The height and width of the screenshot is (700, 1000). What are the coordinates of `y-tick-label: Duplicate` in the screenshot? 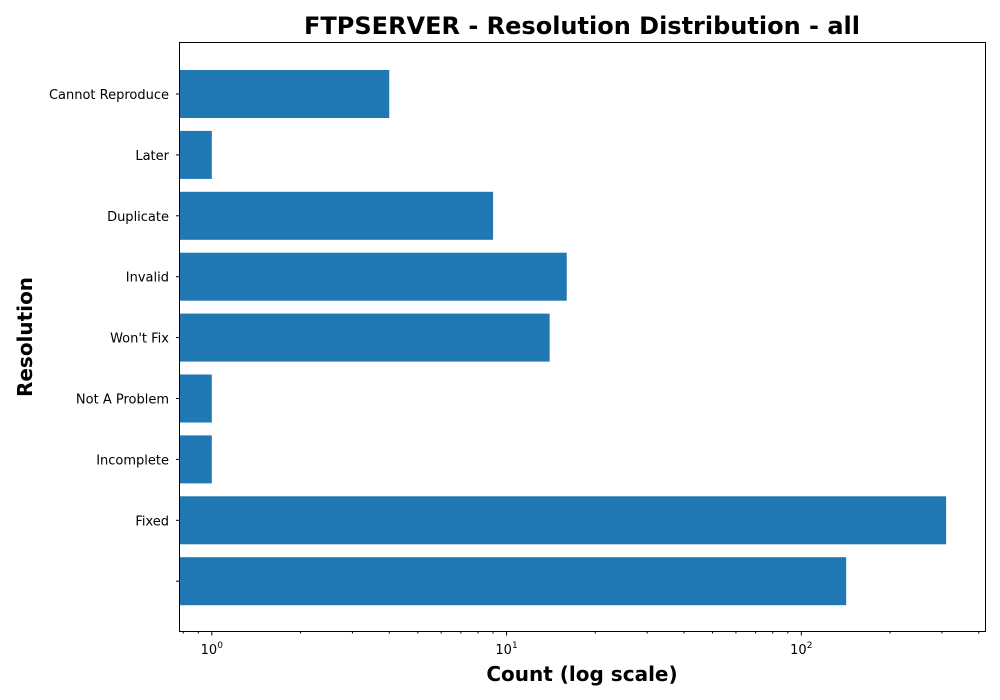 It's located at (138, 217).